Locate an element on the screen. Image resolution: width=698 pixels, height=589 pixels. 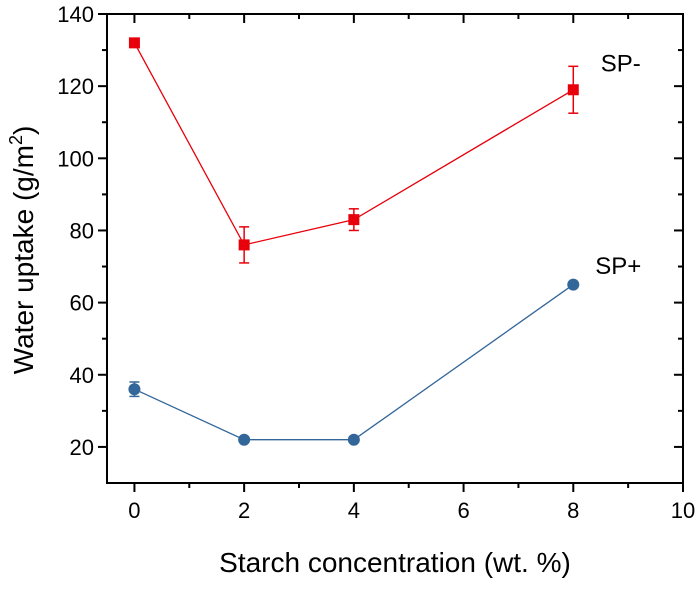
y-tick-label: 120 is located at coordinates (75, 86).